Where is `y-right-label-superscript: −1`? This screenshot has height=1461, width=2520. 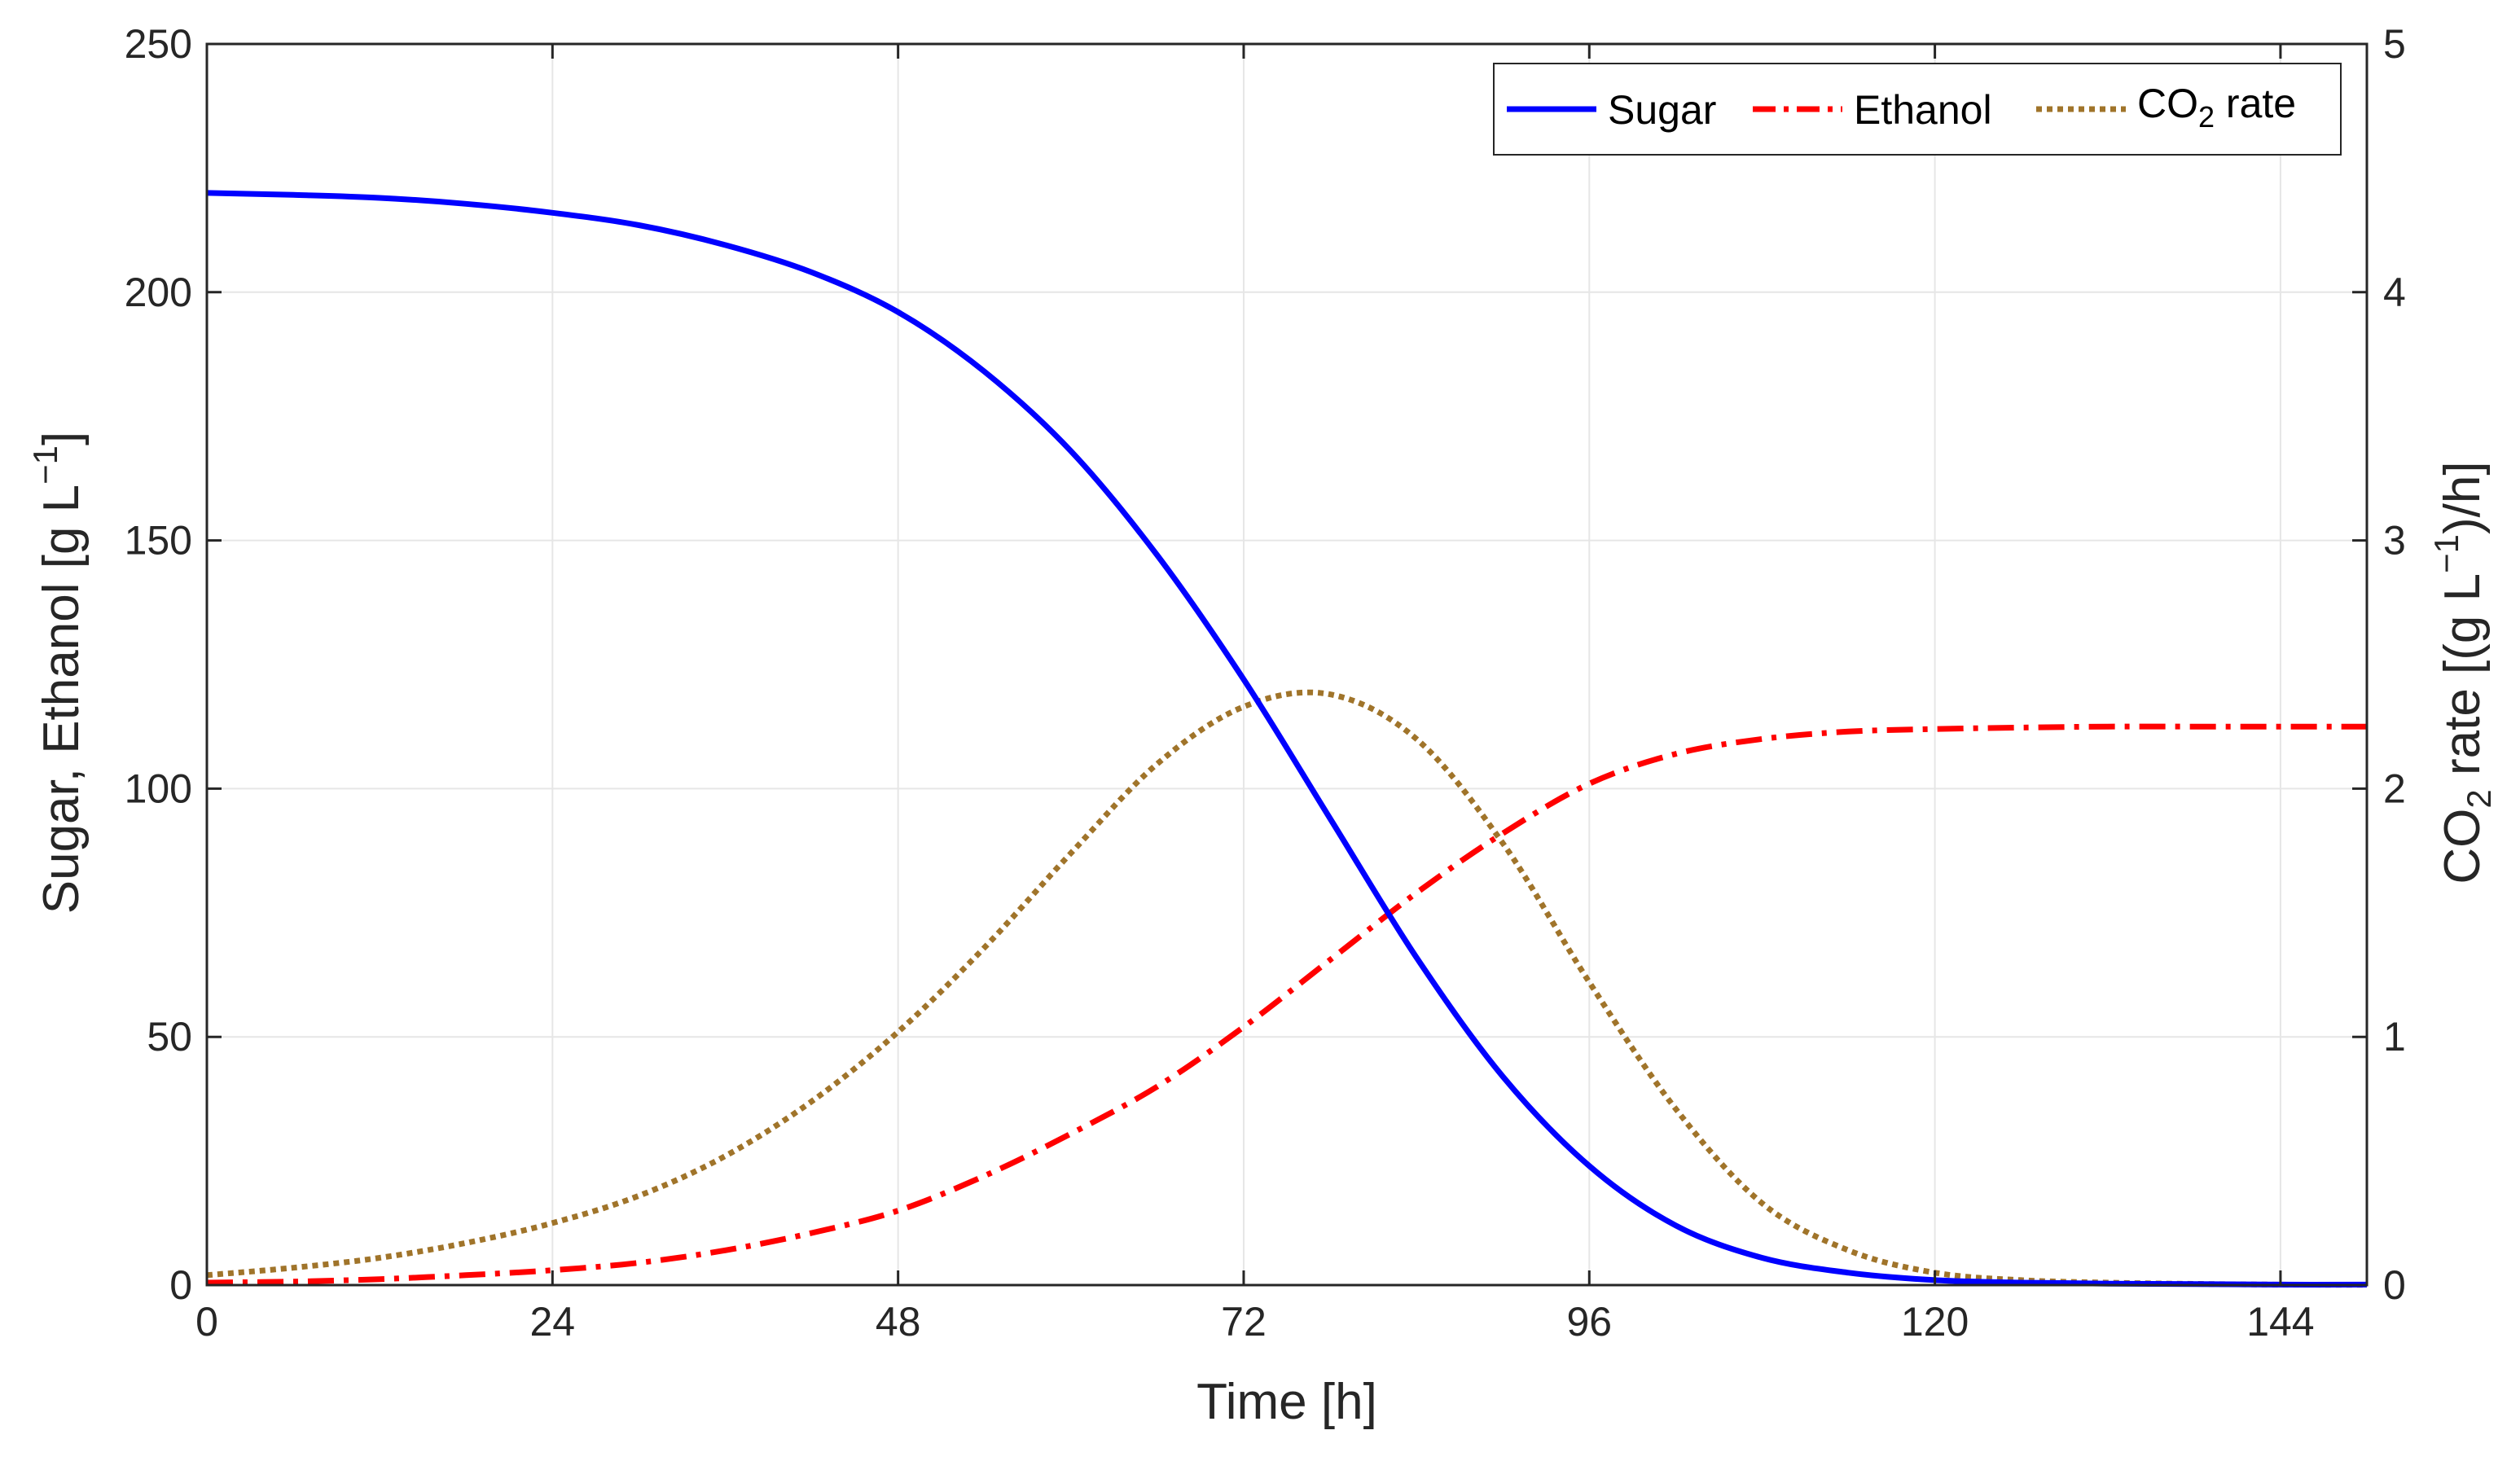
y-right-label-superscript: −1 is located at coordinates (2446, 554).